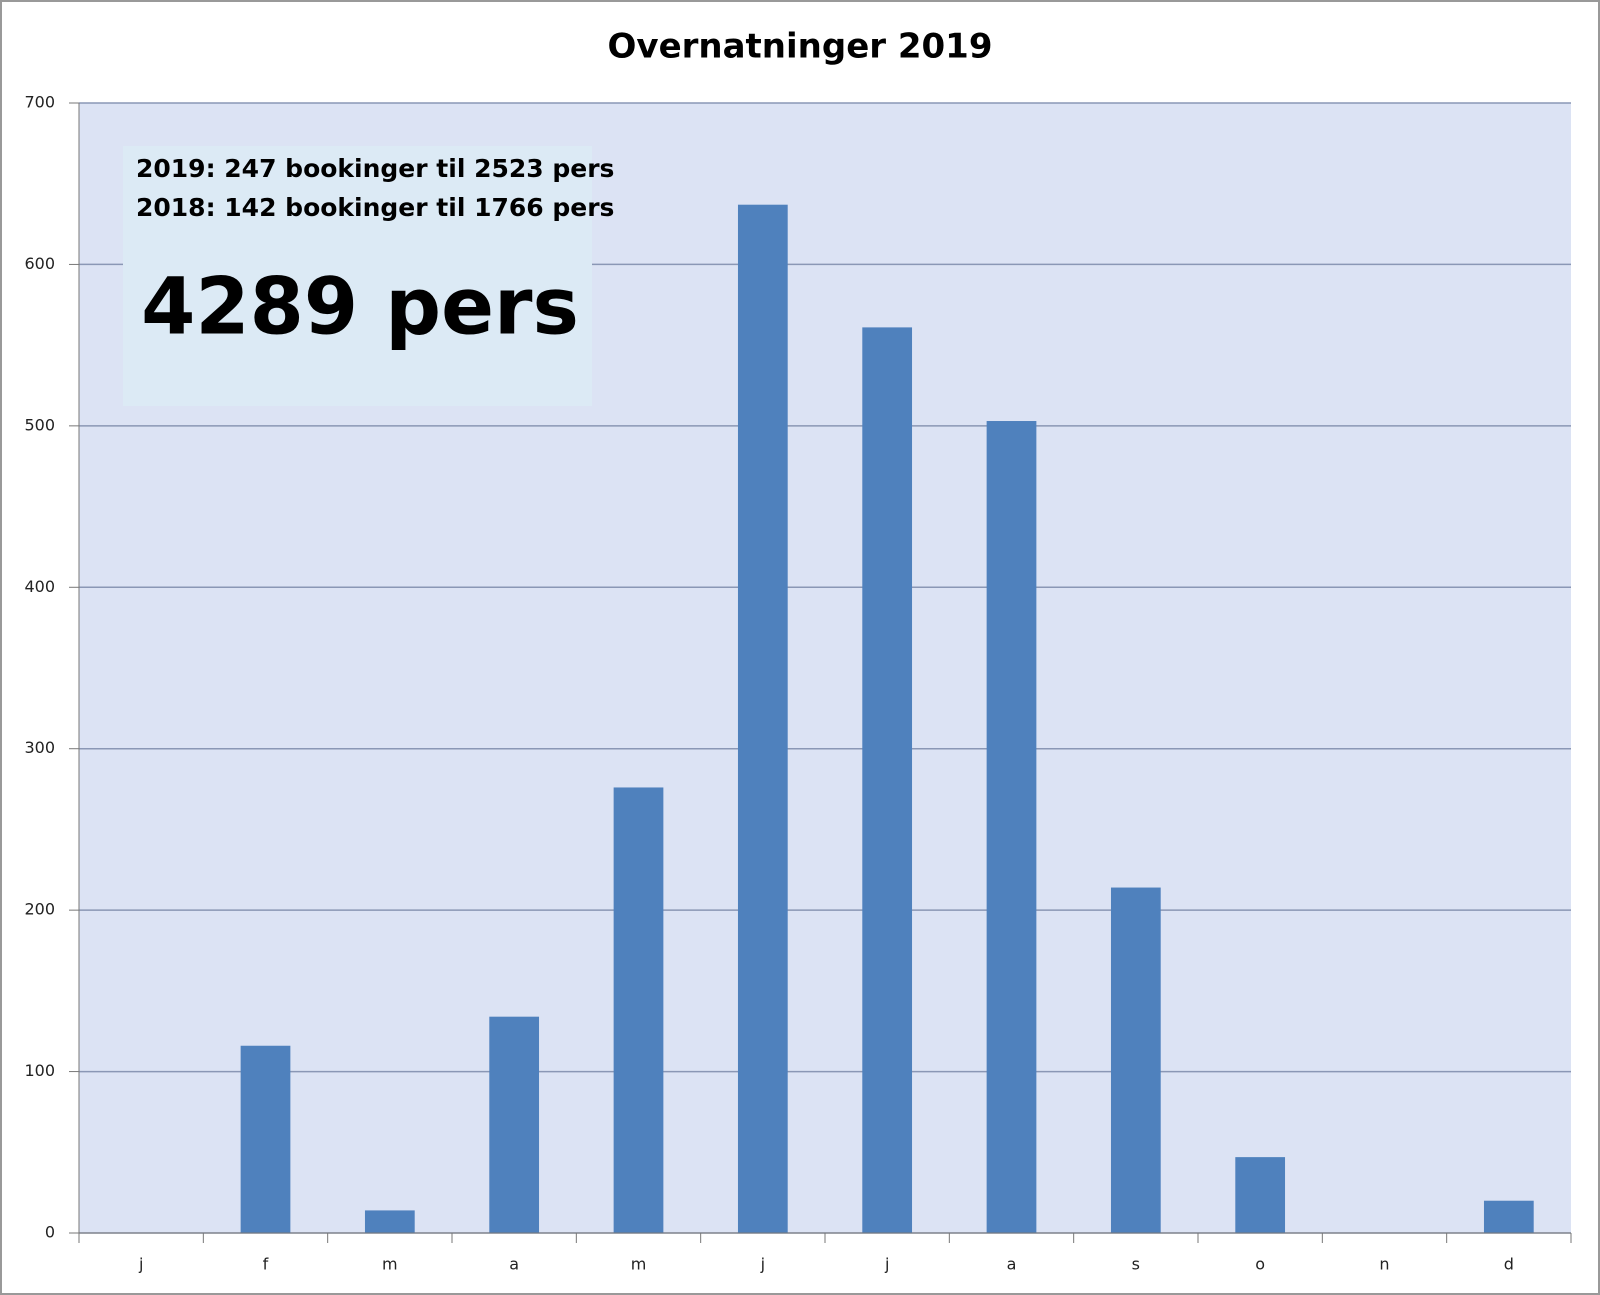  I want to click on annotation: 2019: 247 bookinger til 2523 pers, so click(375, 168).